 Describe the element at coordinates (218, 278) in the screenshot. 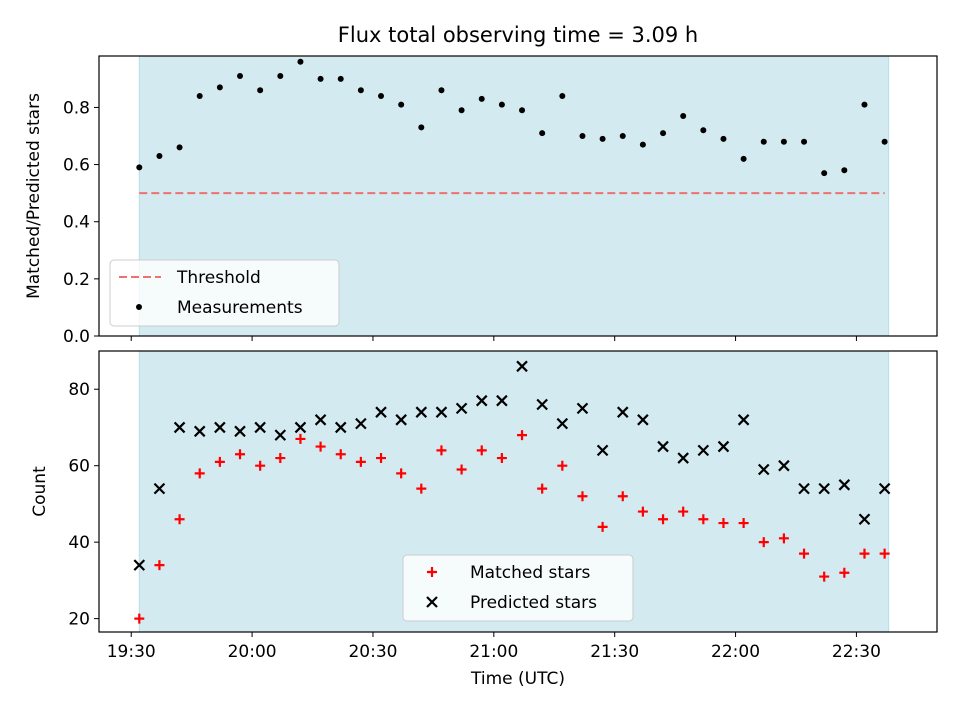

I see `legend-label: Threshold` at that location.